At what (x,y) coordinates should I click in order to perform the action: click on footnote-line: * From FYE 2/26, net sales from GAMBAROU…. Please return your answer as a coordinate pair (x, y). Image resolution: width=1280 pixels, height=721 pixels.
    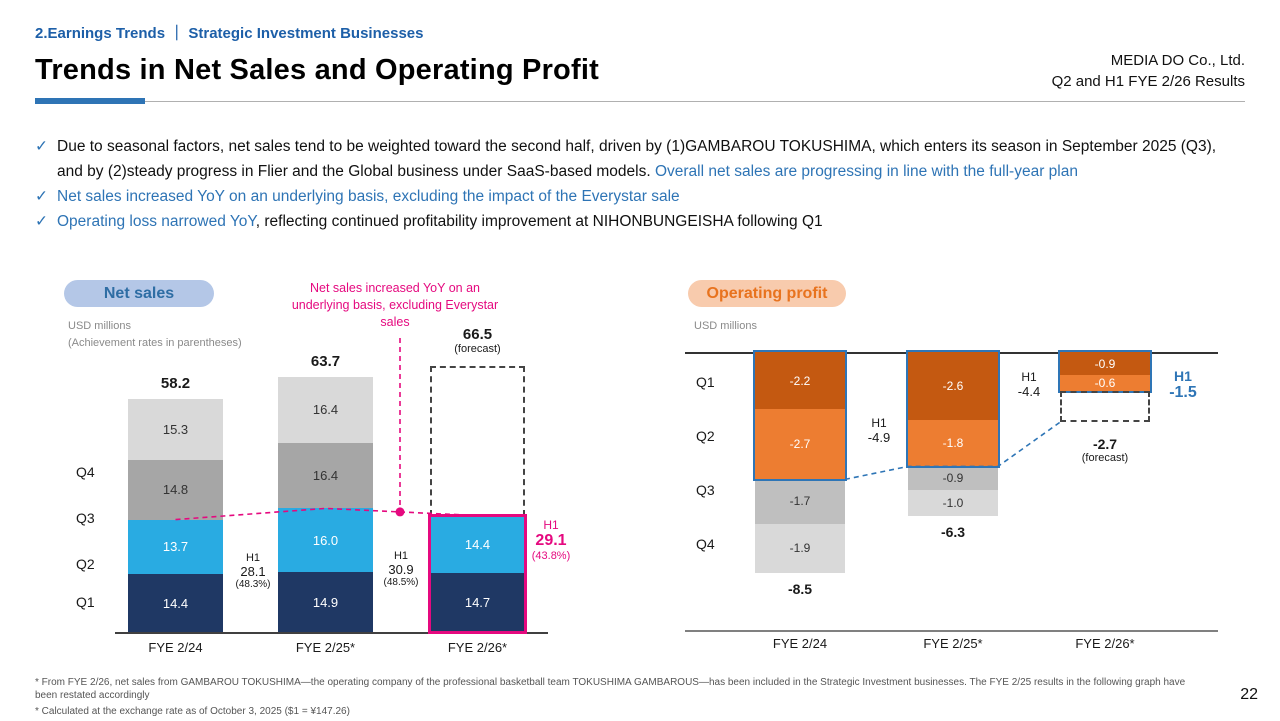
    Looking at the image, I should click on (610, 689).